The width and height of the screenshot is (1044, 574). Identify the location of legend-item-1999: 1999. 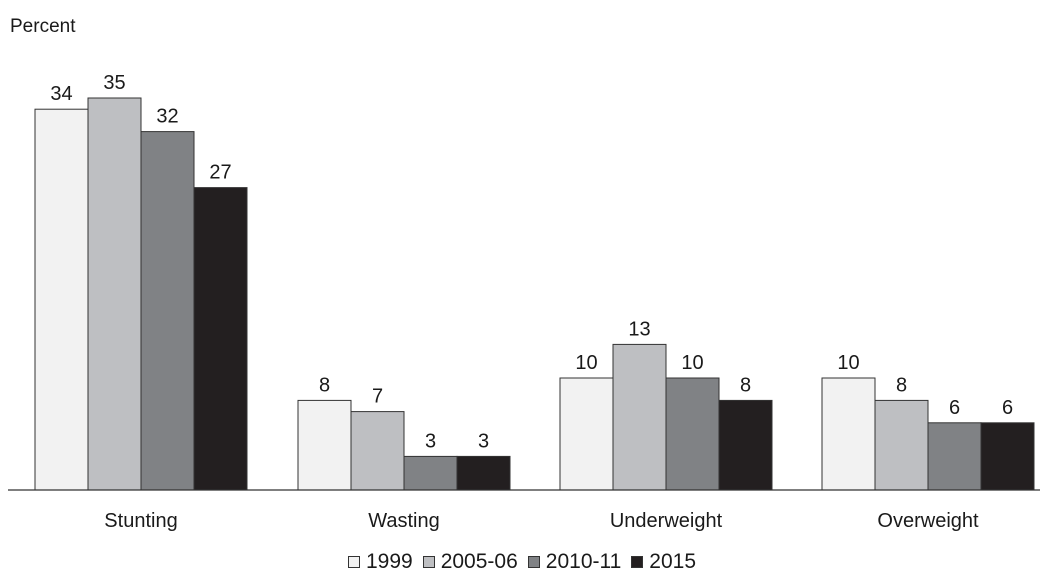
(380, 562).